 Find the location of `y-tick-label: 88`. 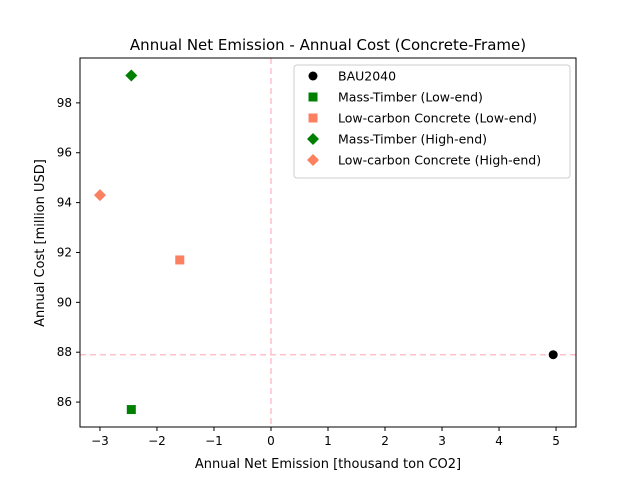

y-tick-label: 88 is located at coordinates (64, 352).